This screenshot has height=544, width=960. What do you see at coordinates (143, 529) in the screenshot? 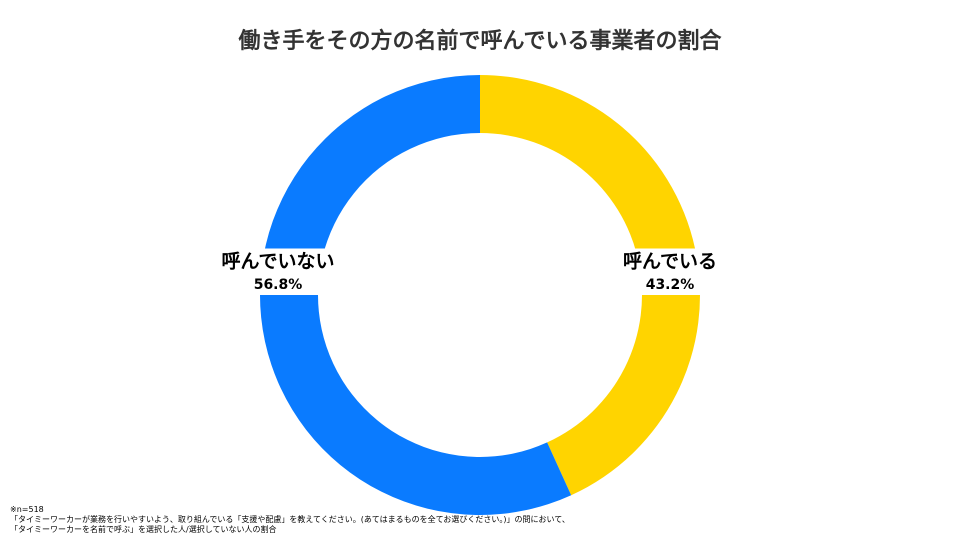
I see `footnote: 「タイミーワーカーを名前で呼ぶ」を選択した人/選択していない人の割合` at bounding box center [143, 529].